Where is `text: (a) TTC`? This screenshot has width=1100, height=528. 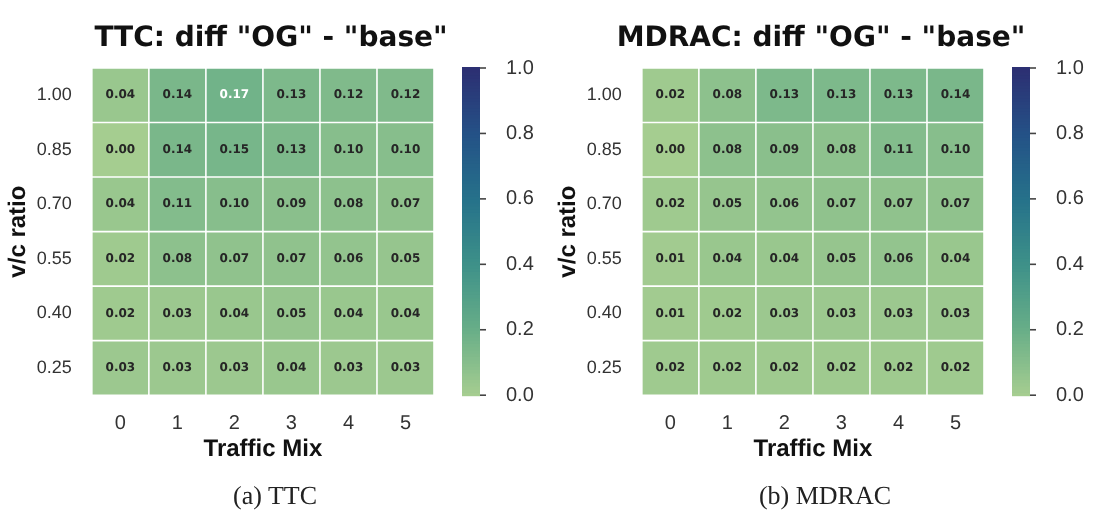 text: (a) TTC is located at coordinates (275, 496).